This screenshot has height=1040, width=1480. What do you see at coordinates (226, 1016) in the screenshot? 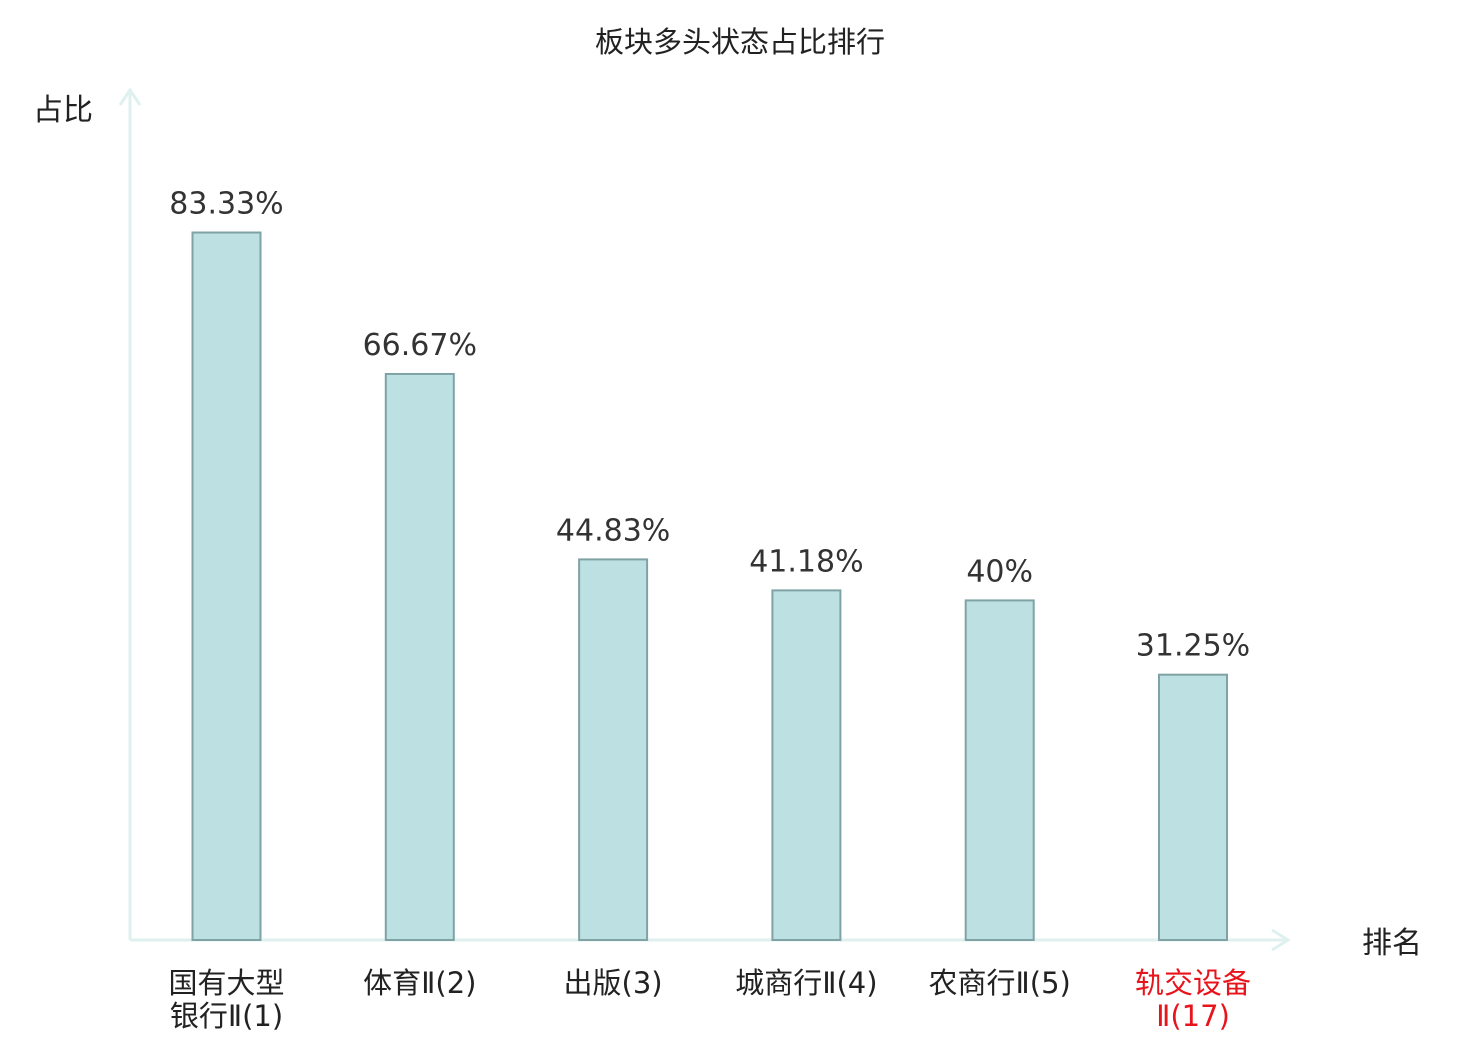
I see `category-label: 银行Ⅱ(1)` at bounding box center [226, 1016].